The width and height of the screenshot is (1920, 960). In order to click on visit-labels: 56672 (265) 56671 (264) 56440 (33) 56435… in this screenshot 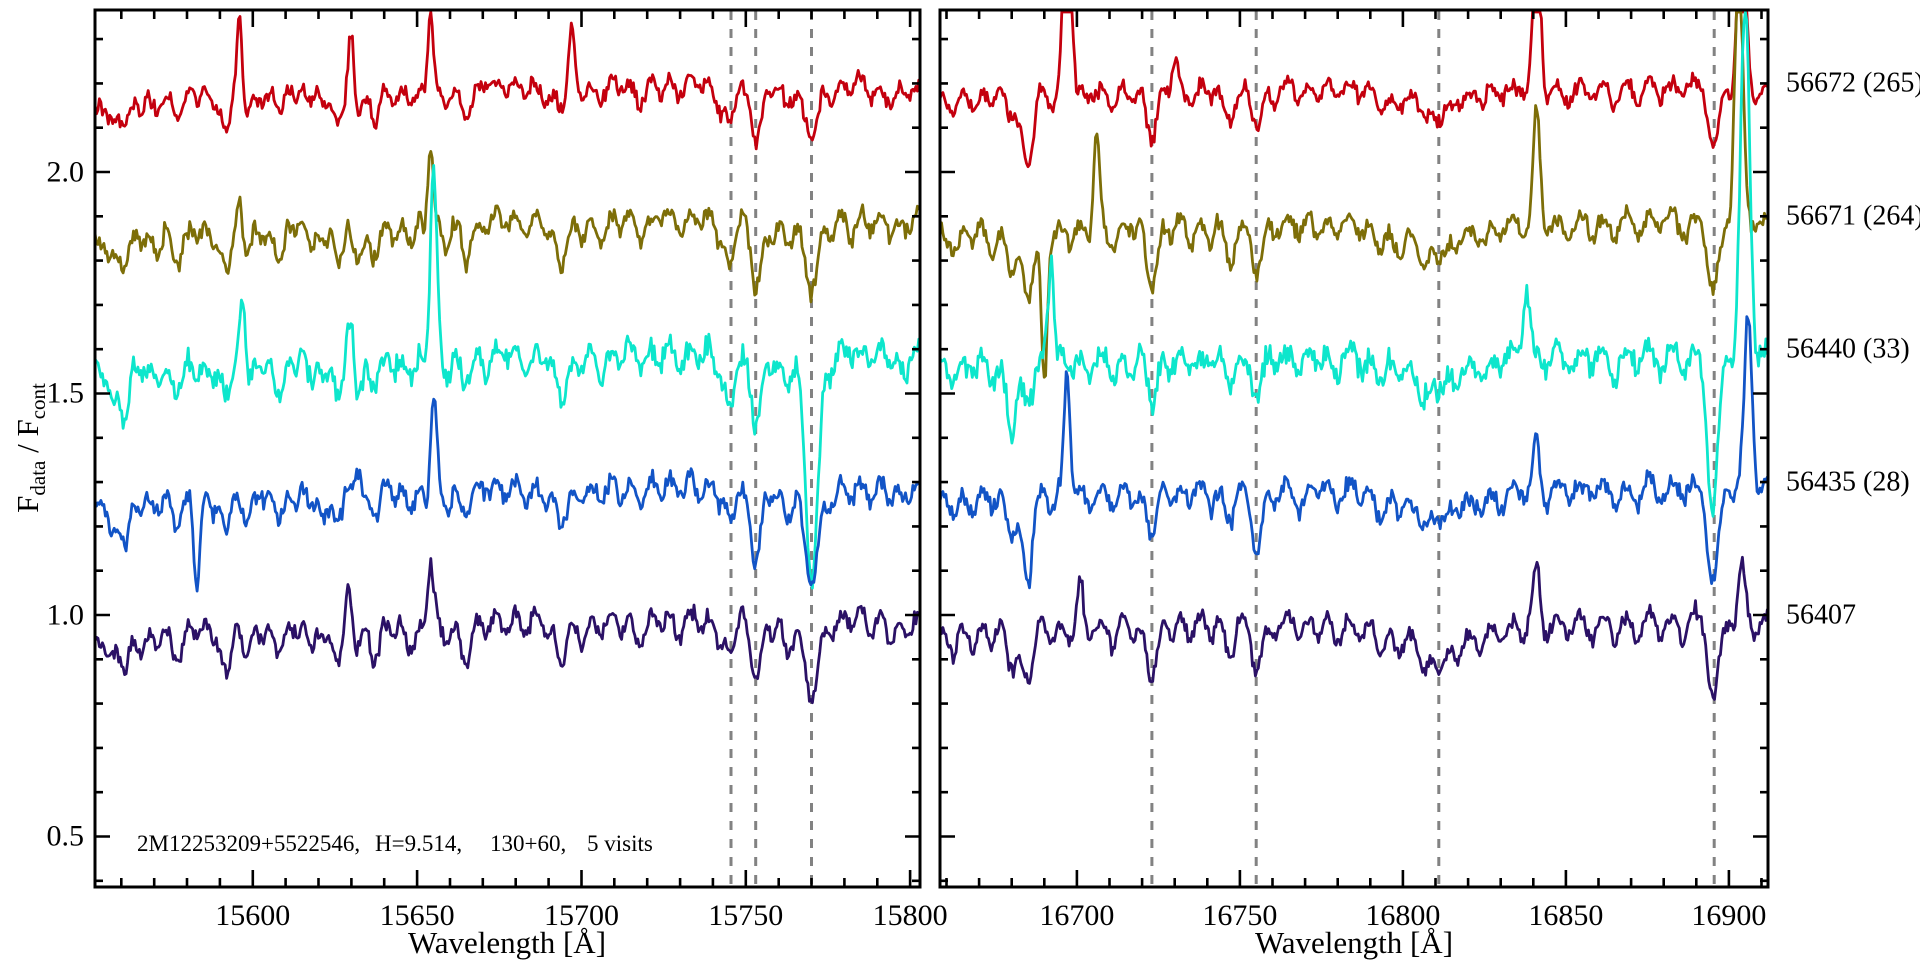, I will do `click(1853, 349)`.